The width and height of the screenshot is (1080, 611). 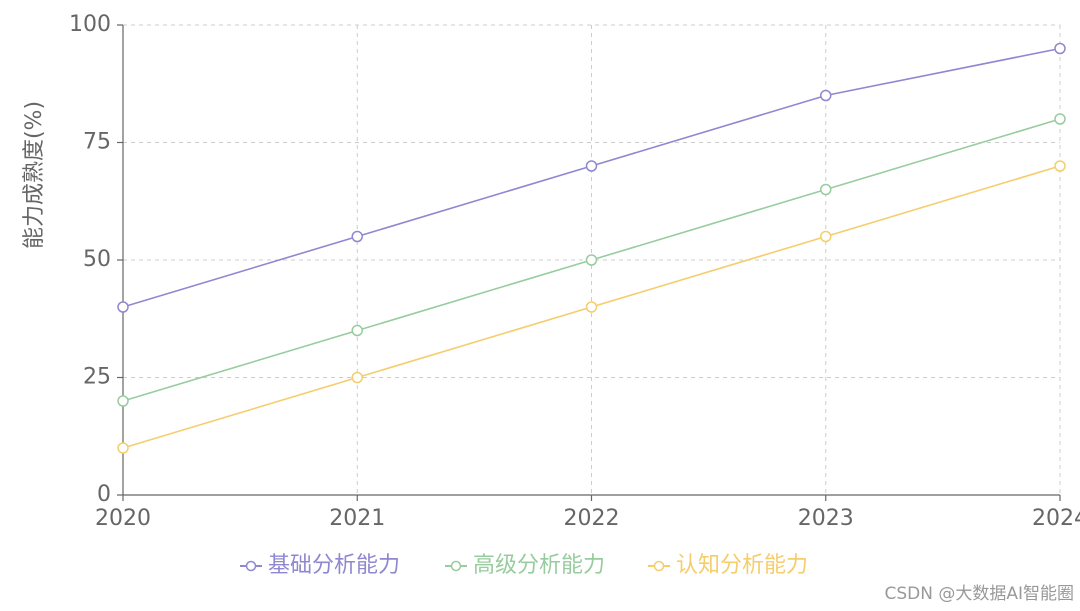 What do you see at coordinates (742, 565) in the screenshot?
I see `legend-label: 认知分析能力` at bounding box center [742, 565].